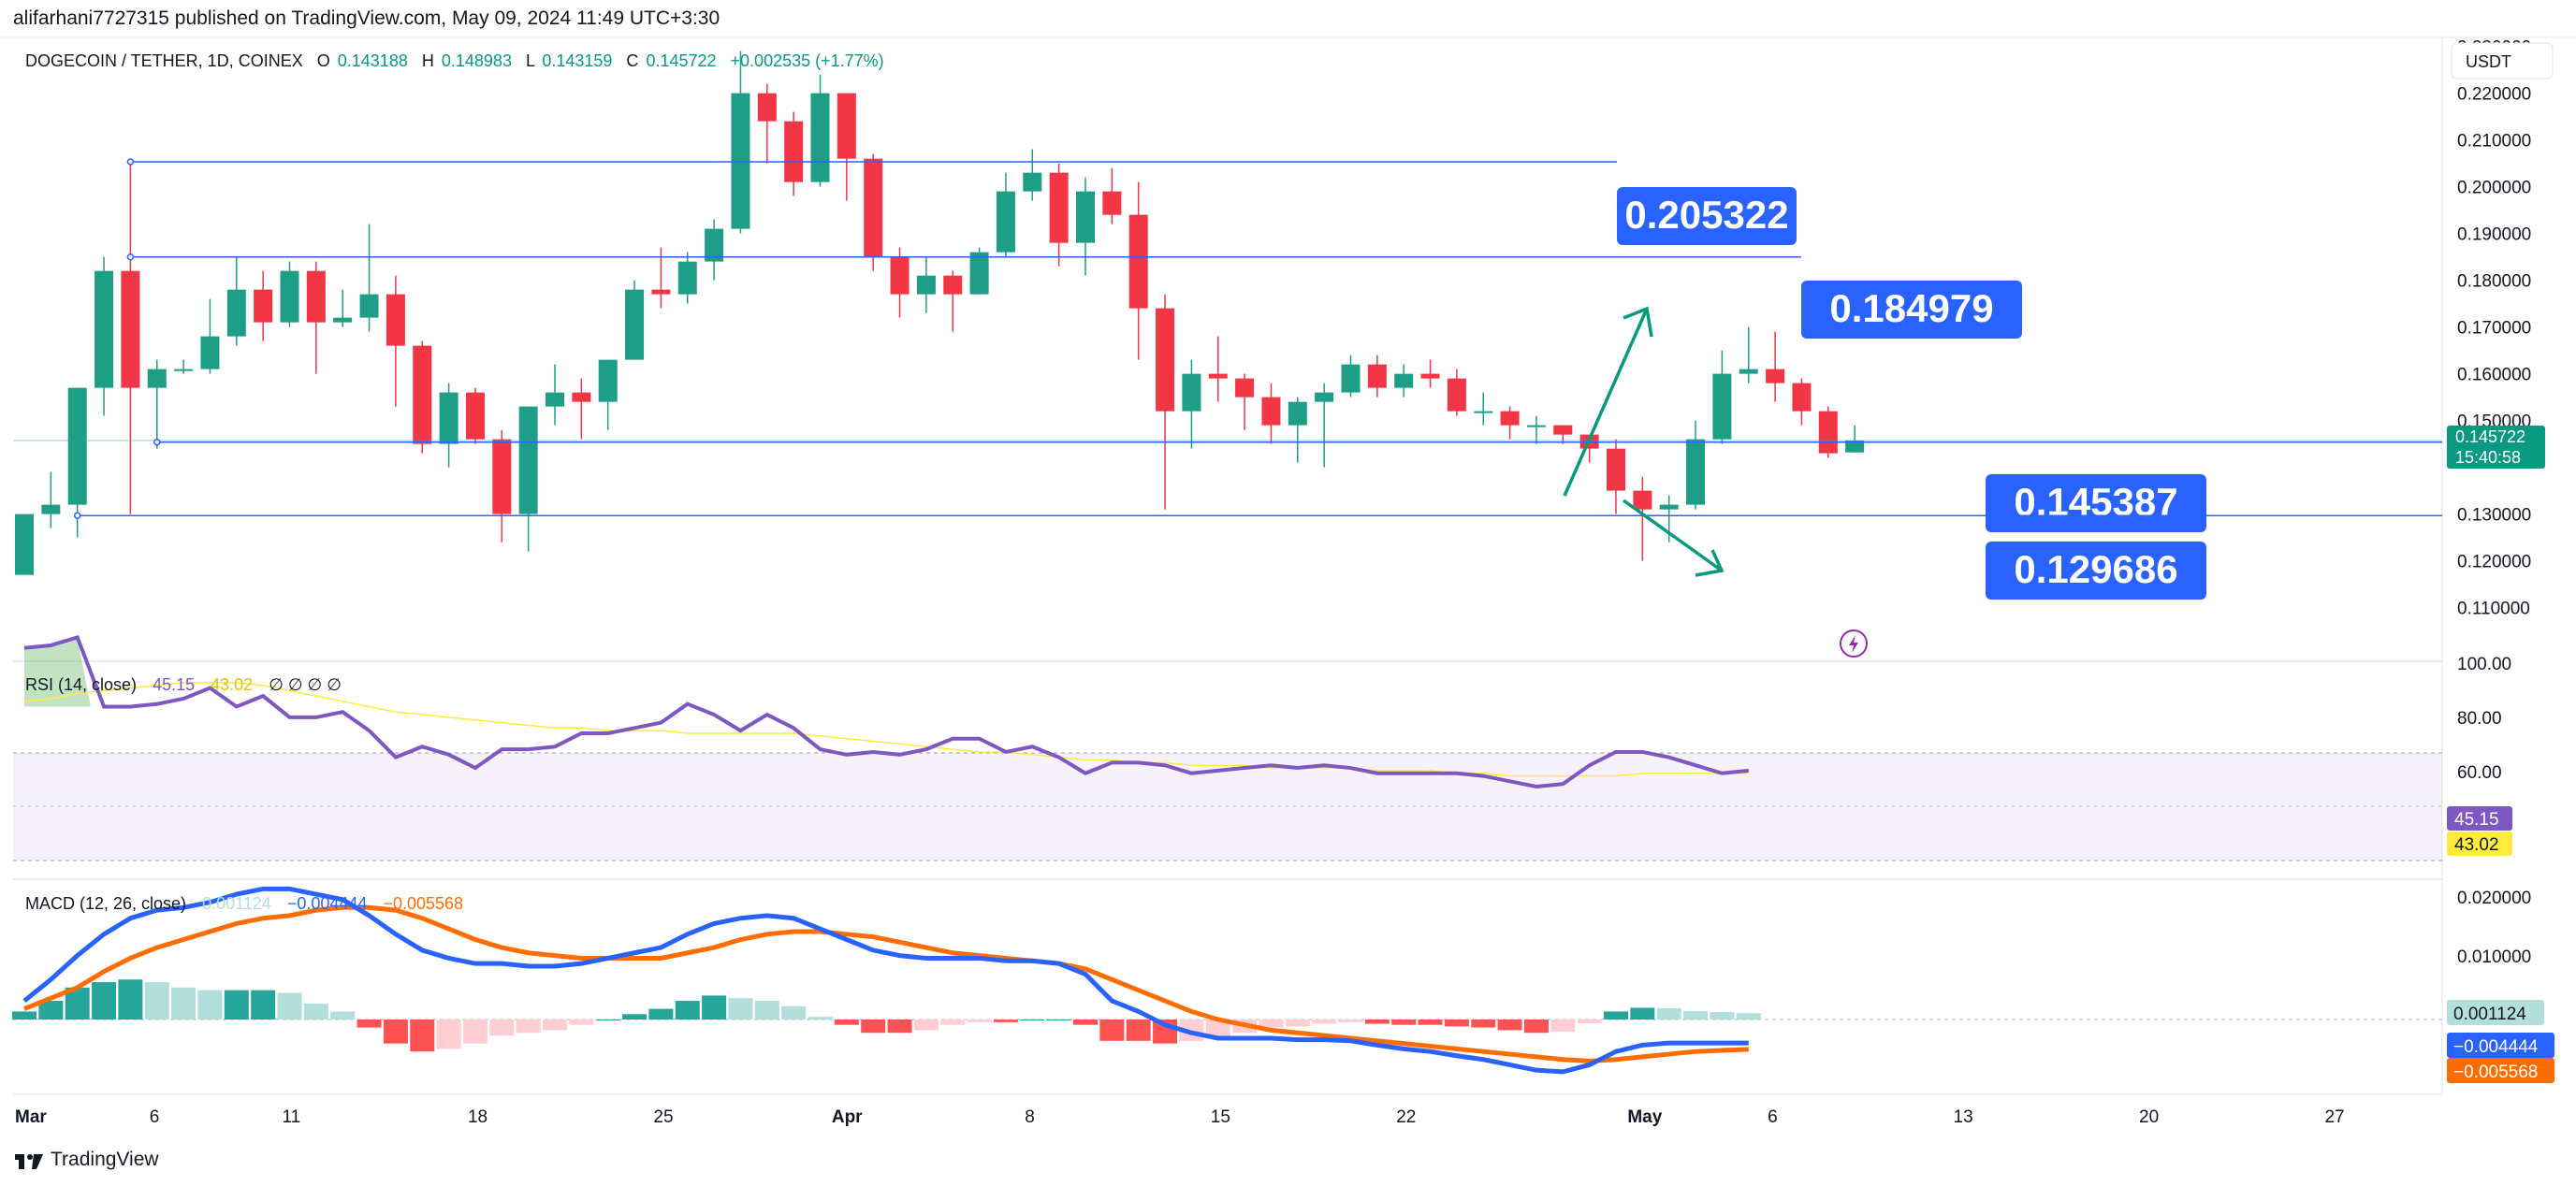  I want to click on time-tick-label: 8, so click(1030, 1117).